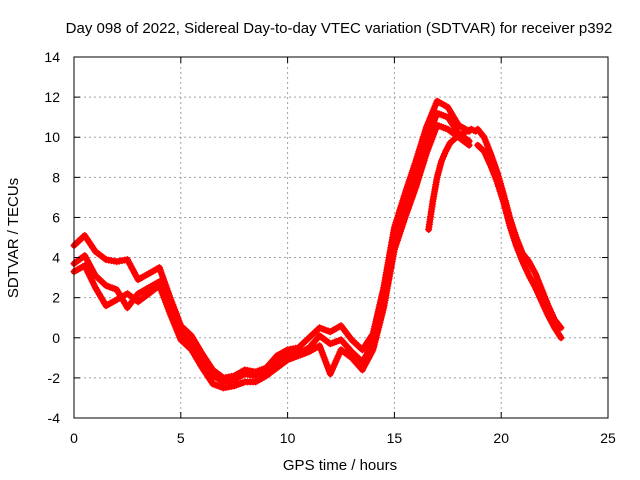 The image size is (640, 480). I want to click on y-tick-label: 2, so click(56, 298).